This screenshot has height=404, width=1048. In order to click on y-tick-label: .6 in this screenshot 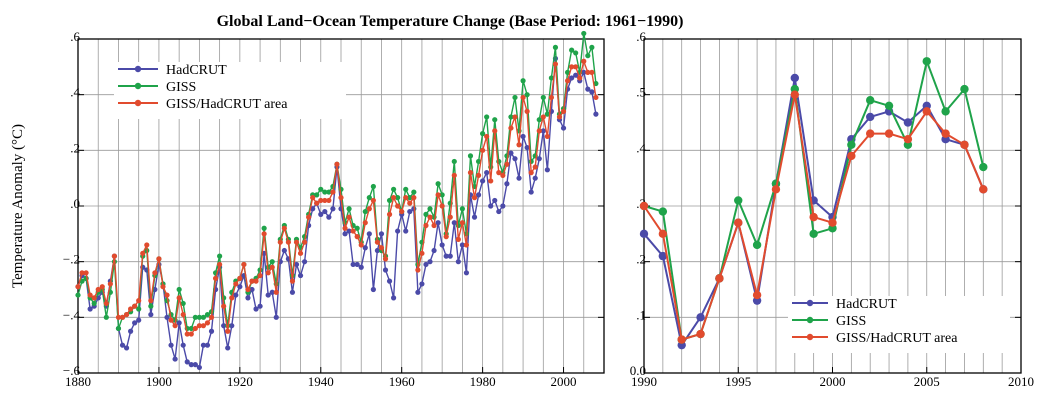, I will do `click(75, 36)`.